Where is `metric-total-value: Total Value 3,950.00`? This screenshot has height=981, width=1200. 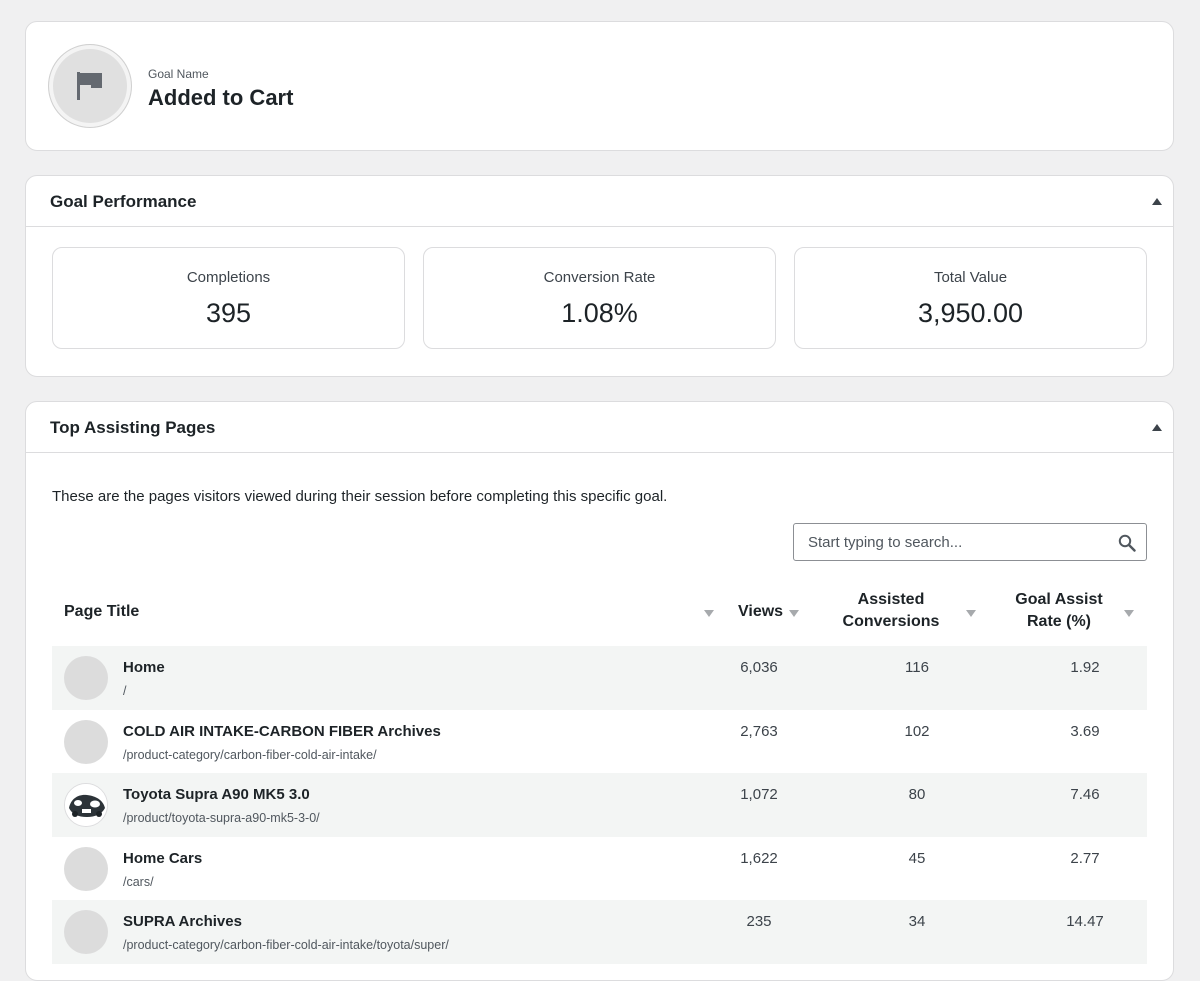
metric-total-value: Total Value 3,950.00 is located at coordinates (970, 298).